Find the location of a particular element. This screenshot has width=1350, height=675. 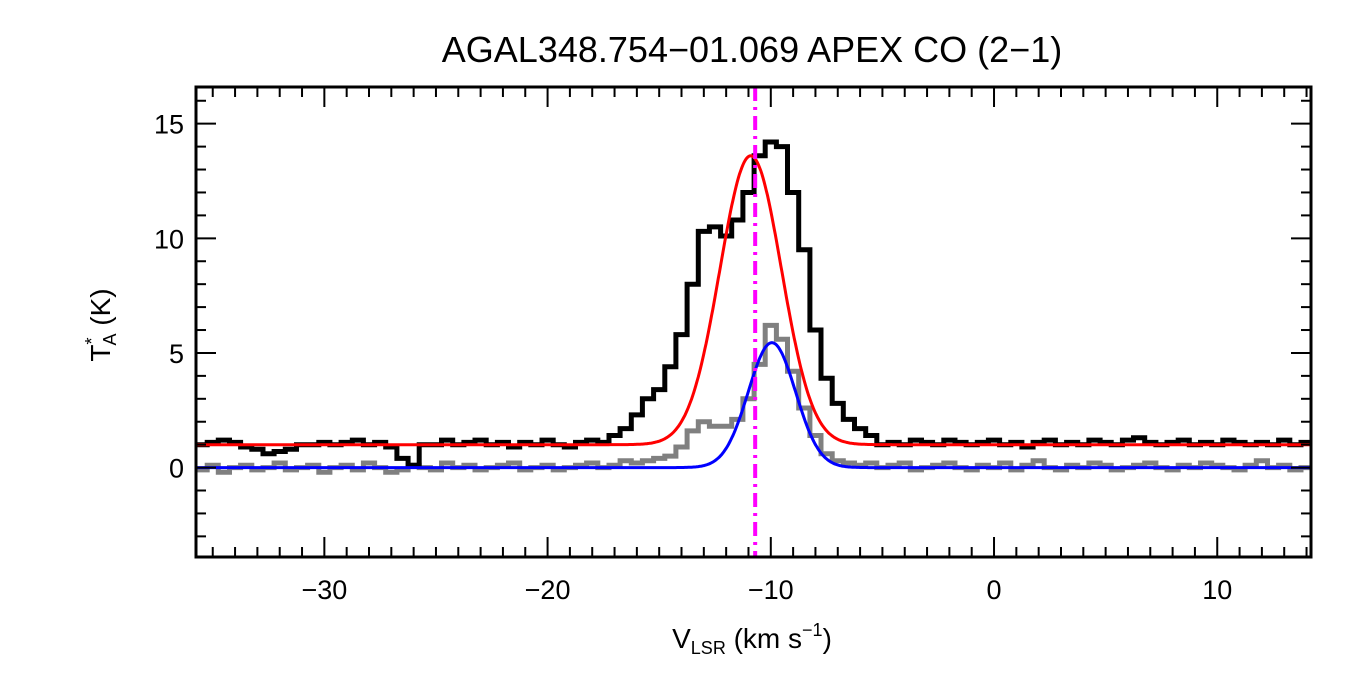

y-axis-label: T*A (K) is located at coordinates (101, 324).